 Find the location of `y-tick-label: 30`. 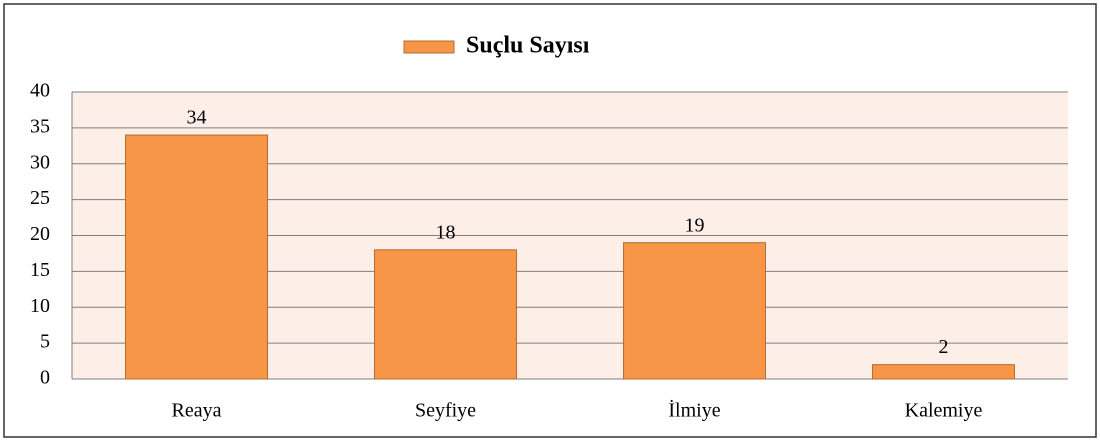

y-tick-label: 30 is located at coordinates (40, 162).